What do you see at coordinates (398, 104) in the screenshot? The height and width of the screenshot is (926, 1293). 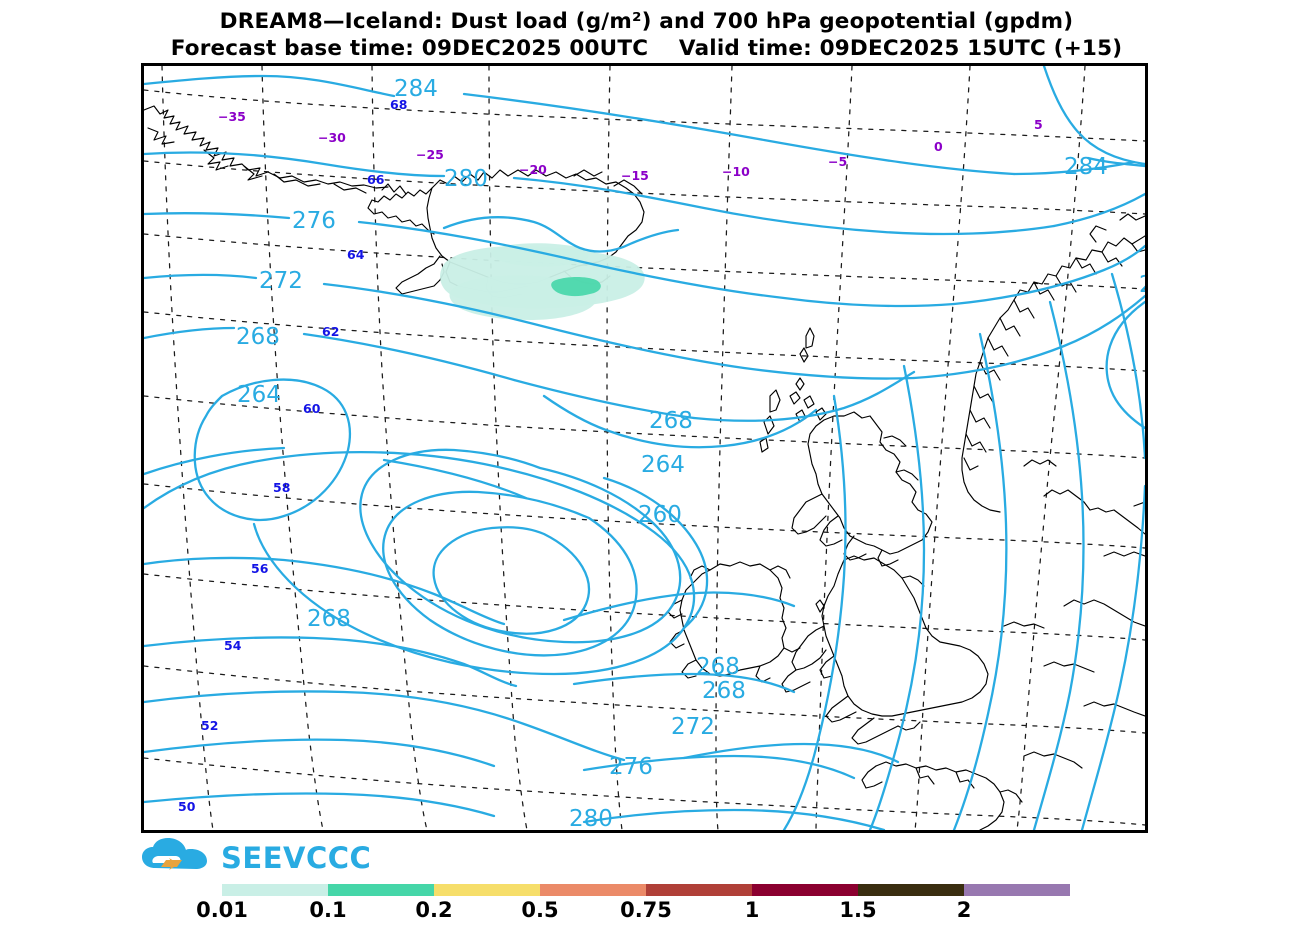 I see `lat-label-68: 68` at bounding box center [398, 104].